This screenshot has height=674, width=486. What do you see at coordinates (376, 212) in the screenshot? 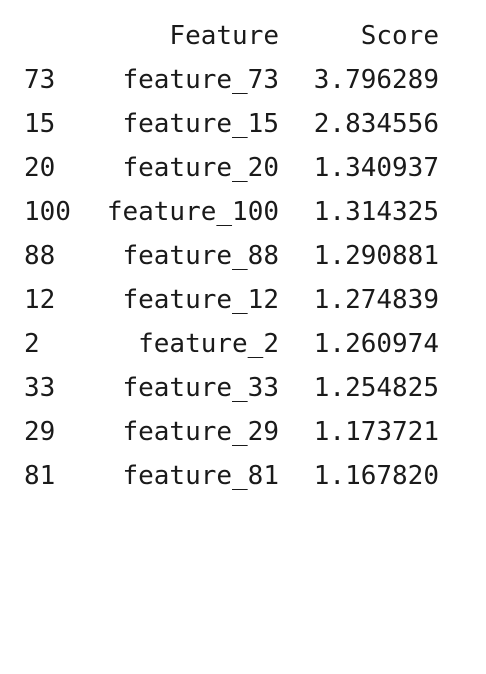
I see `score-cell: 1.314325` at bounding box center [376, 212].